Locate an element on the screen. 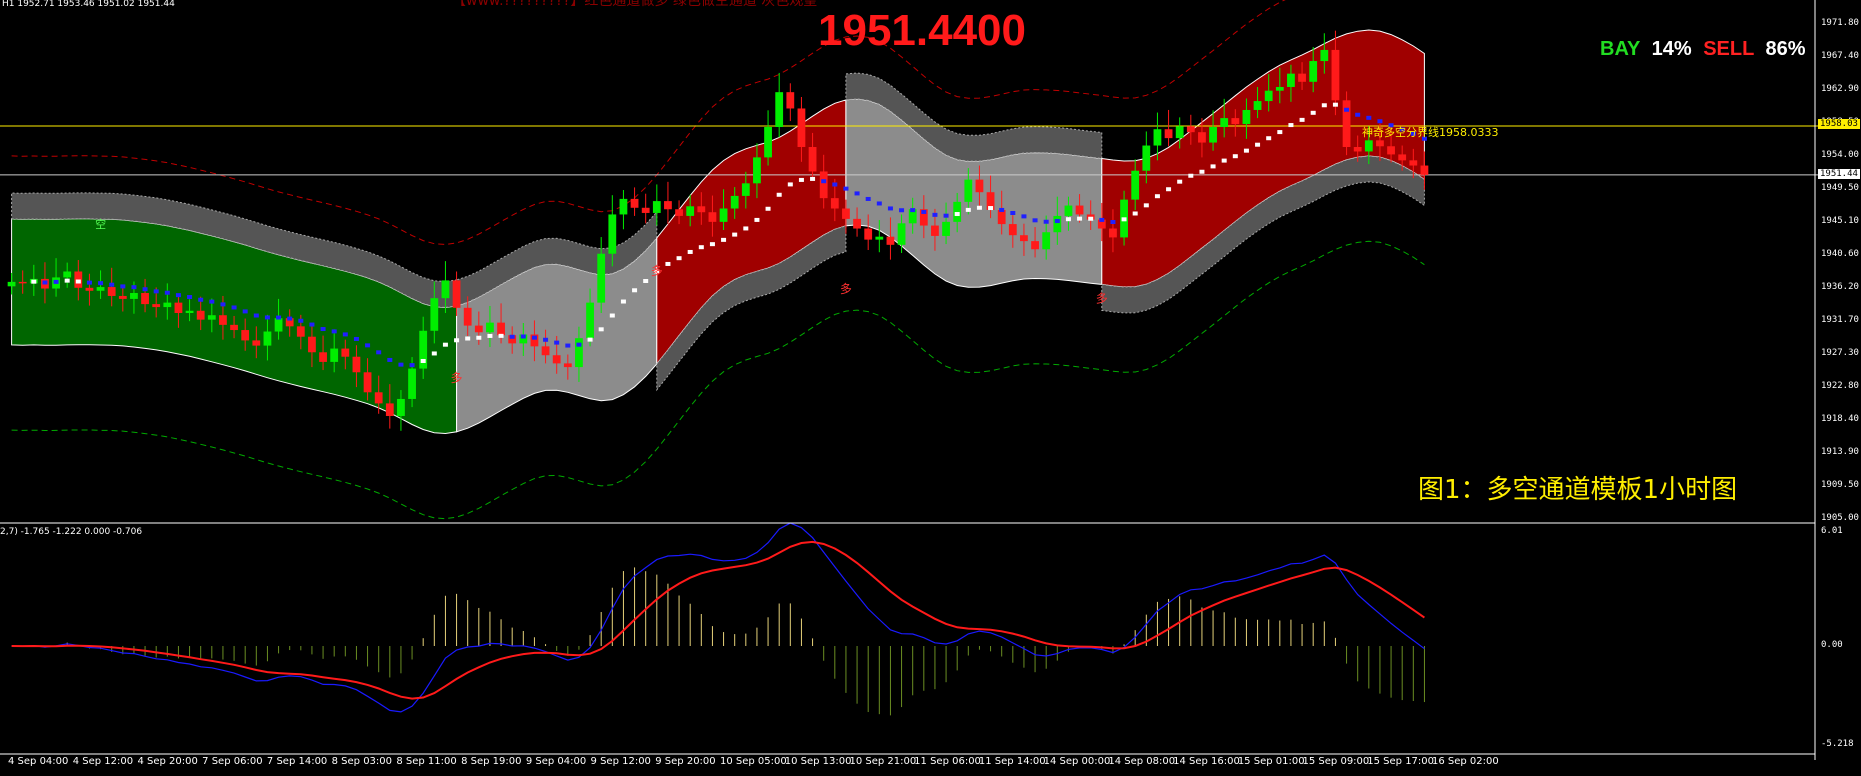  time-tick-label: 8 Sep 03:00 is located at coordinates (362, 761).